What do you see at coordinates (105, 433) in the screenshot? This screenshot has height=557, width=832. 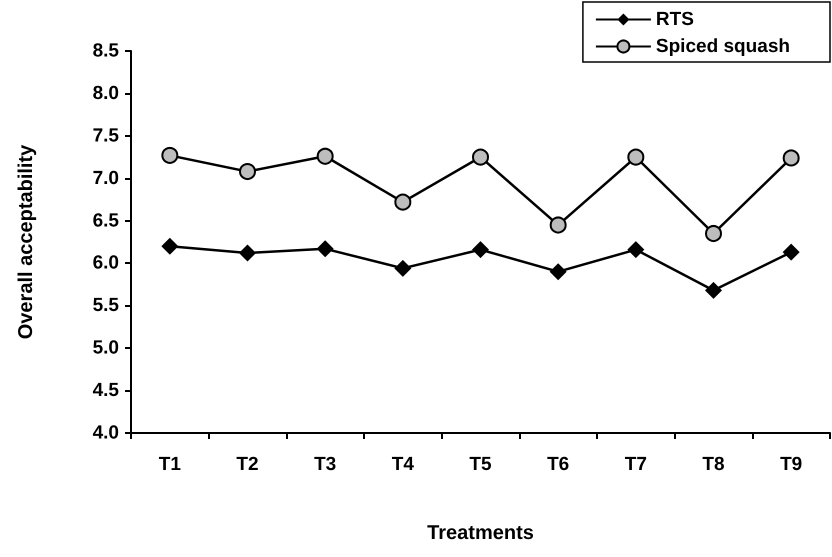 I see `y-tick-label: 4.0` at bounding box center [105, 433].